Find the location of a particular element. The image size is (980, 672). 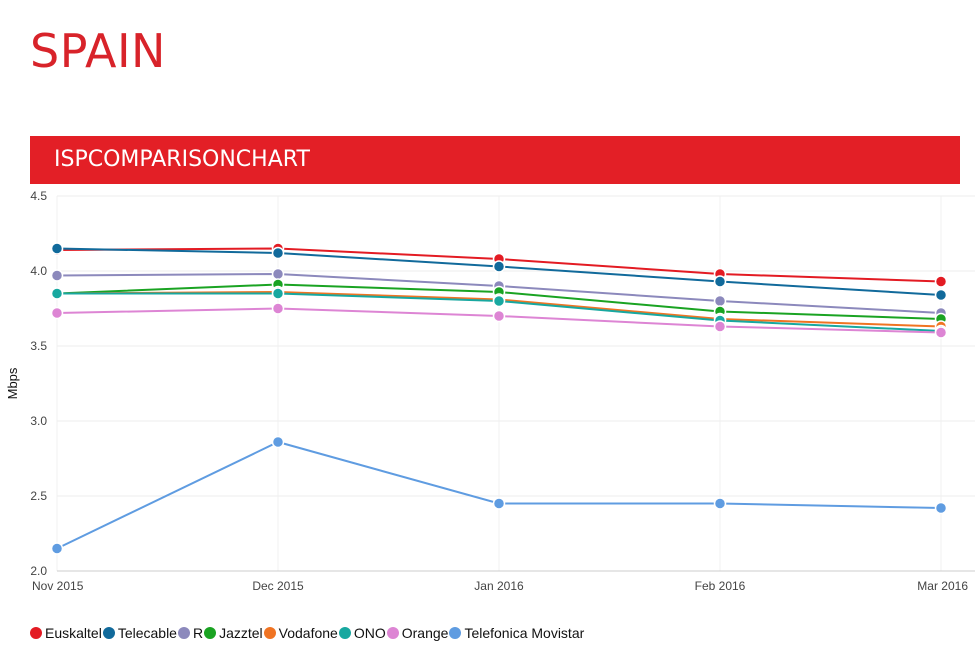

chart-title: ISPCOMPARISONCHART is located at coordinates (182, 159).